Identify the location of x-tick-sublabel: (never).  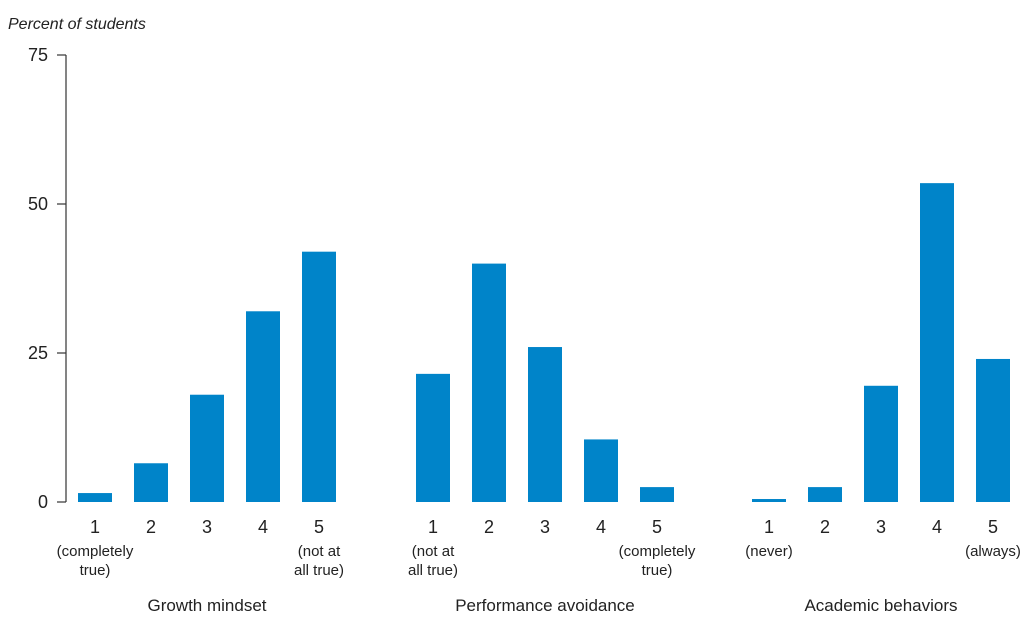
(769, 551).